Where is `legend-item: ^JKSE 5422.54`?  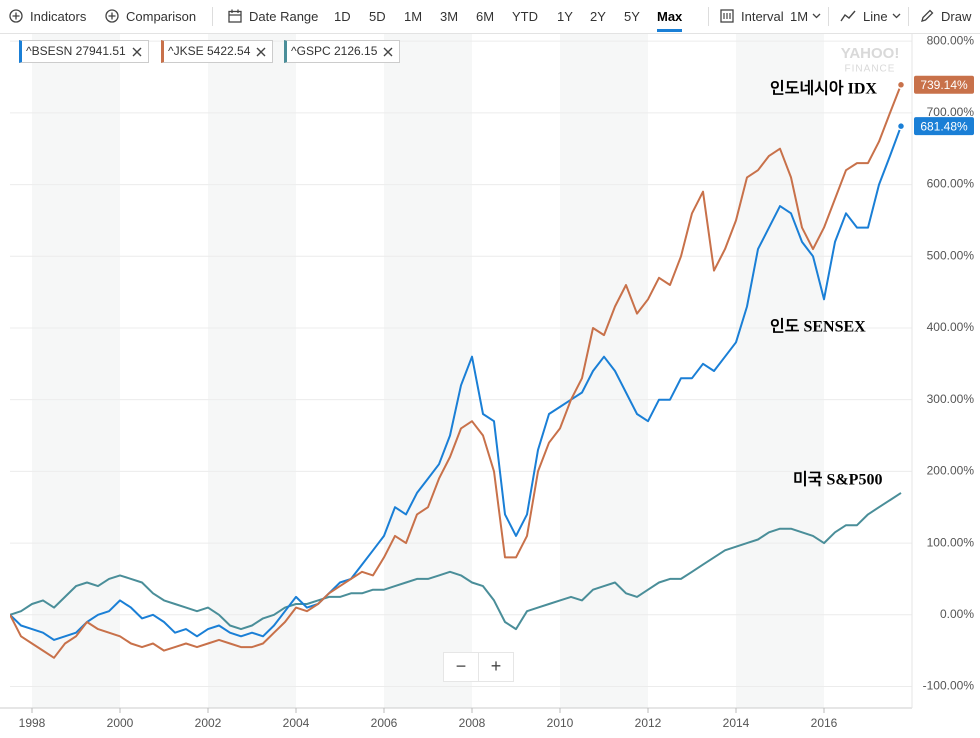 legend-item: ^JKSE 5422.54 is located at coordinates (217, 51).